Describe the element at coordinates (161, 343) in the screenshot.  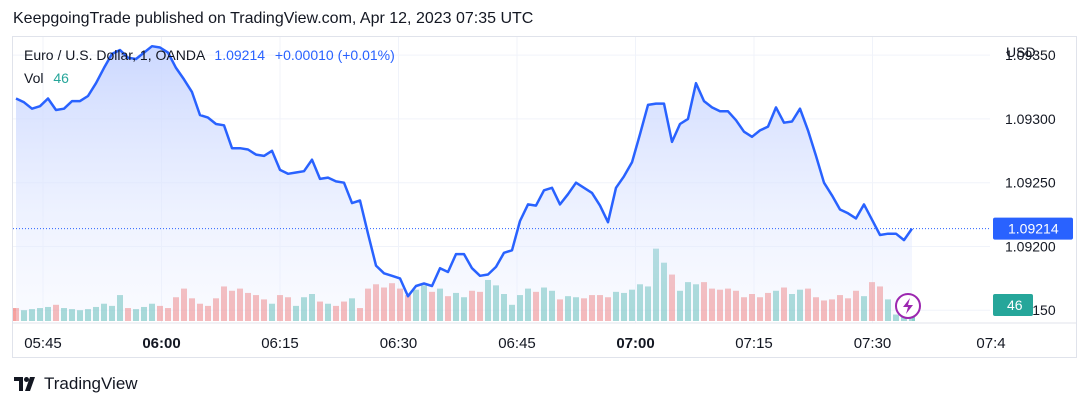
I see `x-tick-label: 06:00` at that location.